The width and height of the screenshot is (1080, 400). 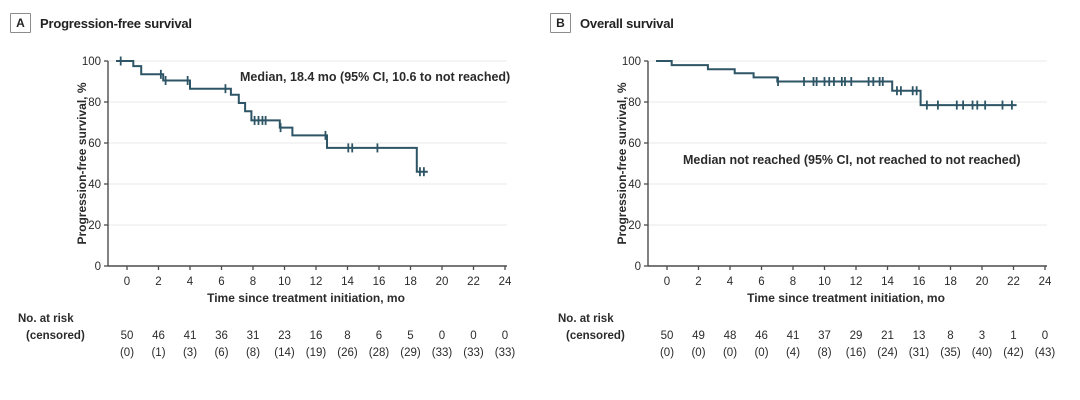 What do you see at coordinates (221, 353) in the screenshot?
I see `censored-value: (6)` at bounding box center [221, 353].